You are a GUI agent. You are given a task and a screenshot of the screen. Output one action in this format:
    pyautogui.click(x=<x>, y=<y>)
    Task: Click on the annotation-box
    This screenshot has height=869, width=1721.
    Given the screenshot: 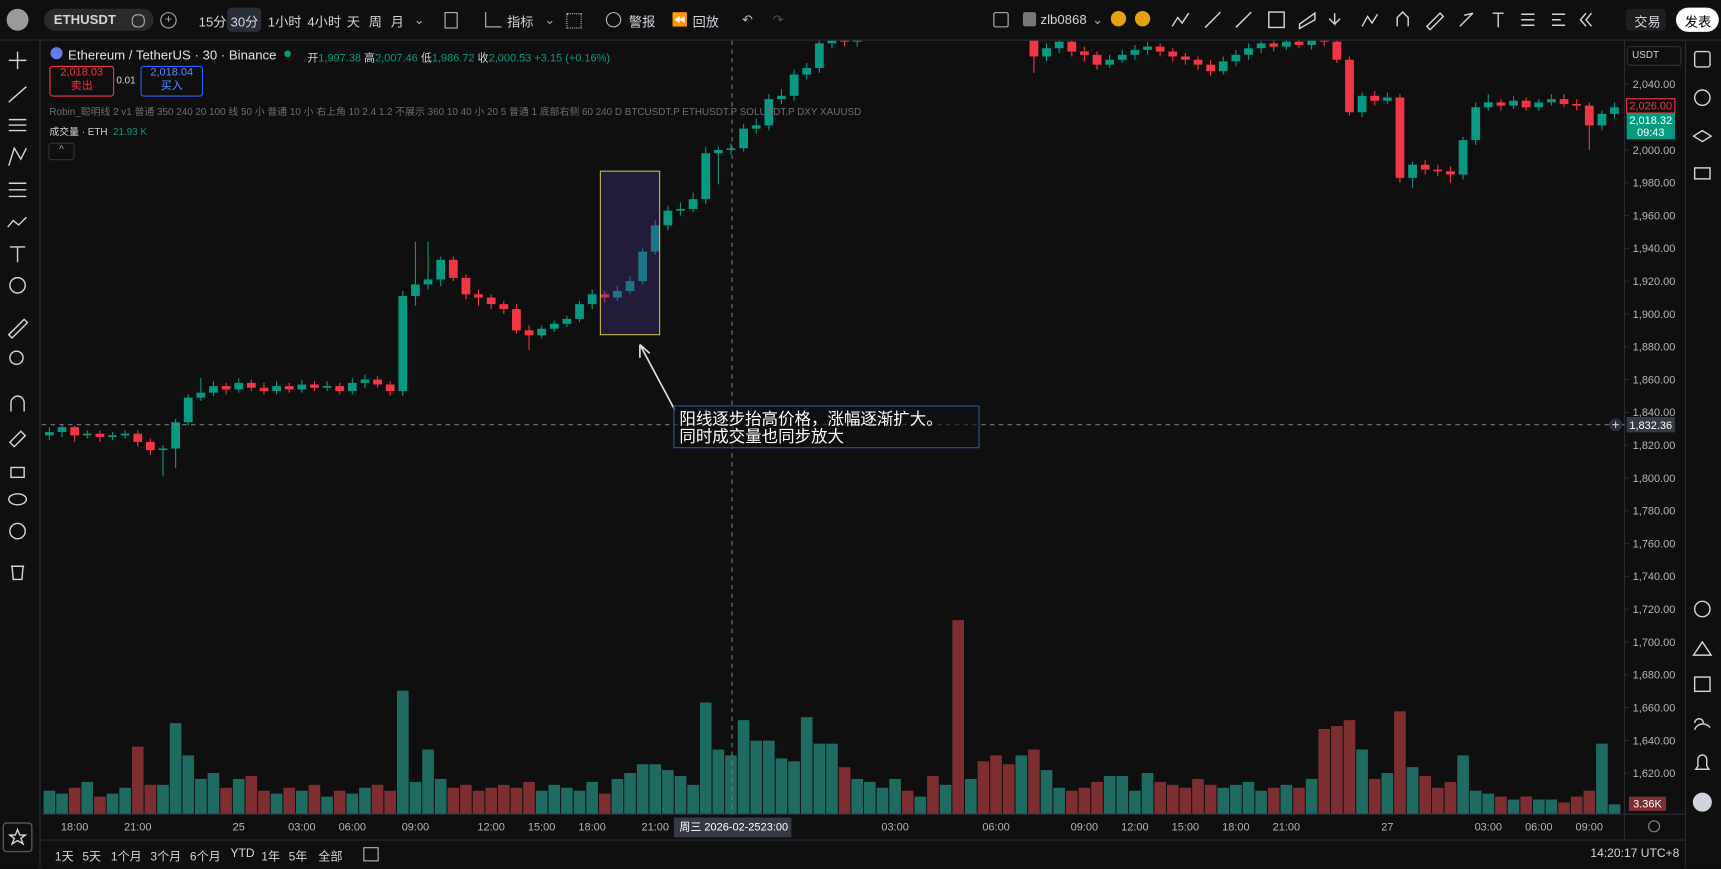 What is the action you would take?
    pyautogui.click(x=826, y=427)
    